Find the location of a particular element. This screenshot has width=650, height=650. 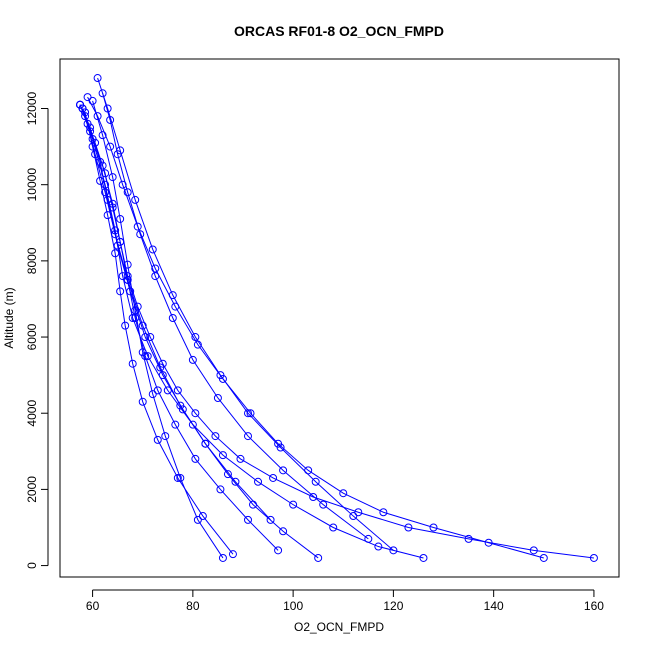

x-axis-label: O2_OCN_FMPD is located at coordinates (339, 627).